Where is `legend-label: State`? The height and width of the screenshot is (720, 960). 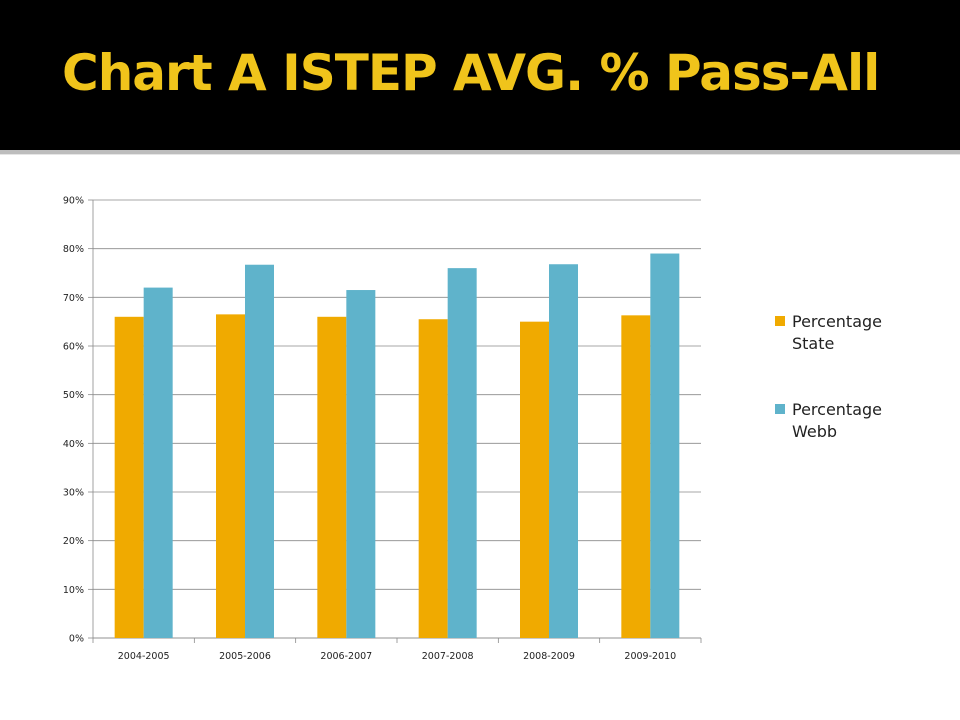 legend-label: State is located at coordinates (813, 343).